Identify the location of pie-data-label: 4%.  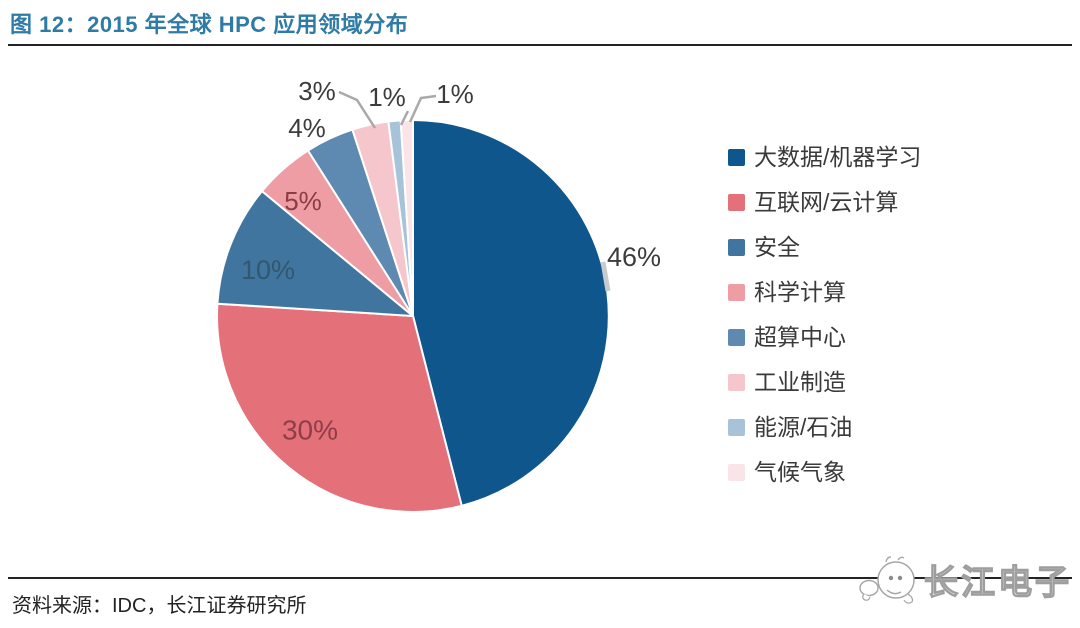
(307, 128).